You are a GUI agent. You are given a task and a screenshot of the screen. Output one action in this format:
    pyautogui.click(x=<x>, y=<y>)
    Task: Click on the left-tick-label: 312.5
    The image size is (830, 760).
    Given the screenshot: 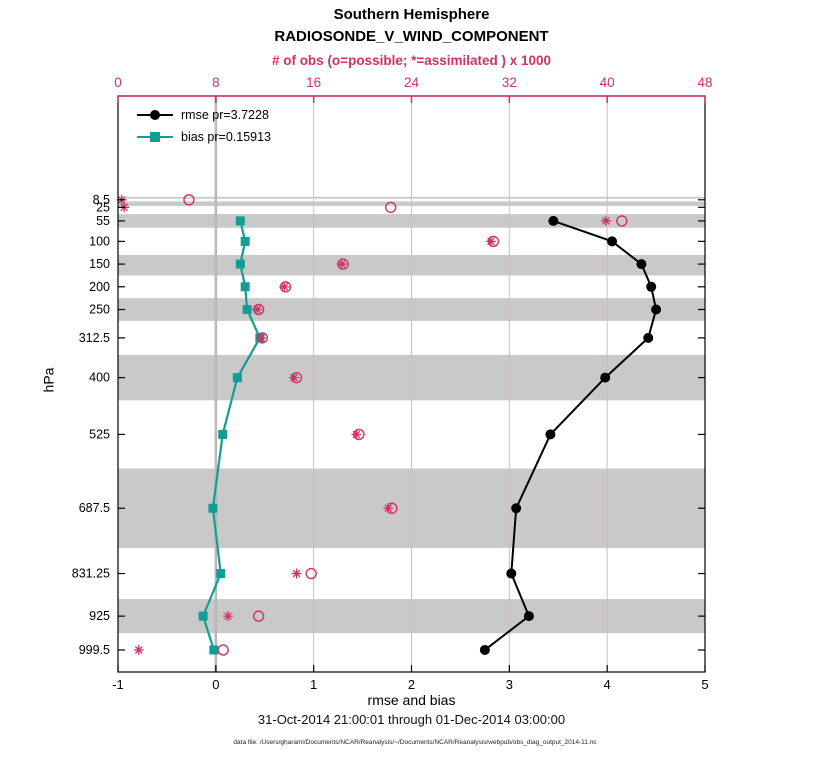 What is the action you would take?
    pyautogui.click(x=94, y=338)
    